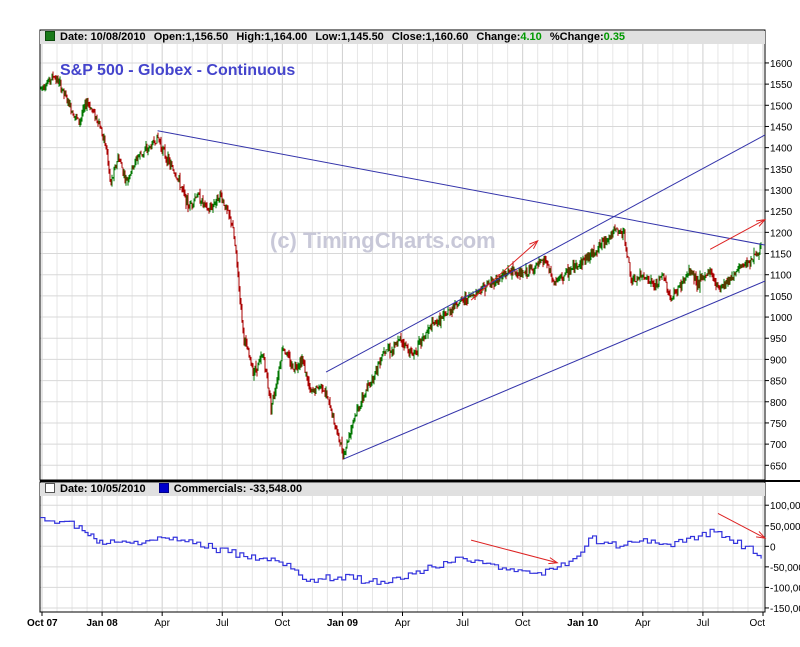 The image size is (800, 647). What do you see at coordinates (781, 127) in the screenshot?
I see `price-tick-label: 1450` at bounding box center [781, 127].